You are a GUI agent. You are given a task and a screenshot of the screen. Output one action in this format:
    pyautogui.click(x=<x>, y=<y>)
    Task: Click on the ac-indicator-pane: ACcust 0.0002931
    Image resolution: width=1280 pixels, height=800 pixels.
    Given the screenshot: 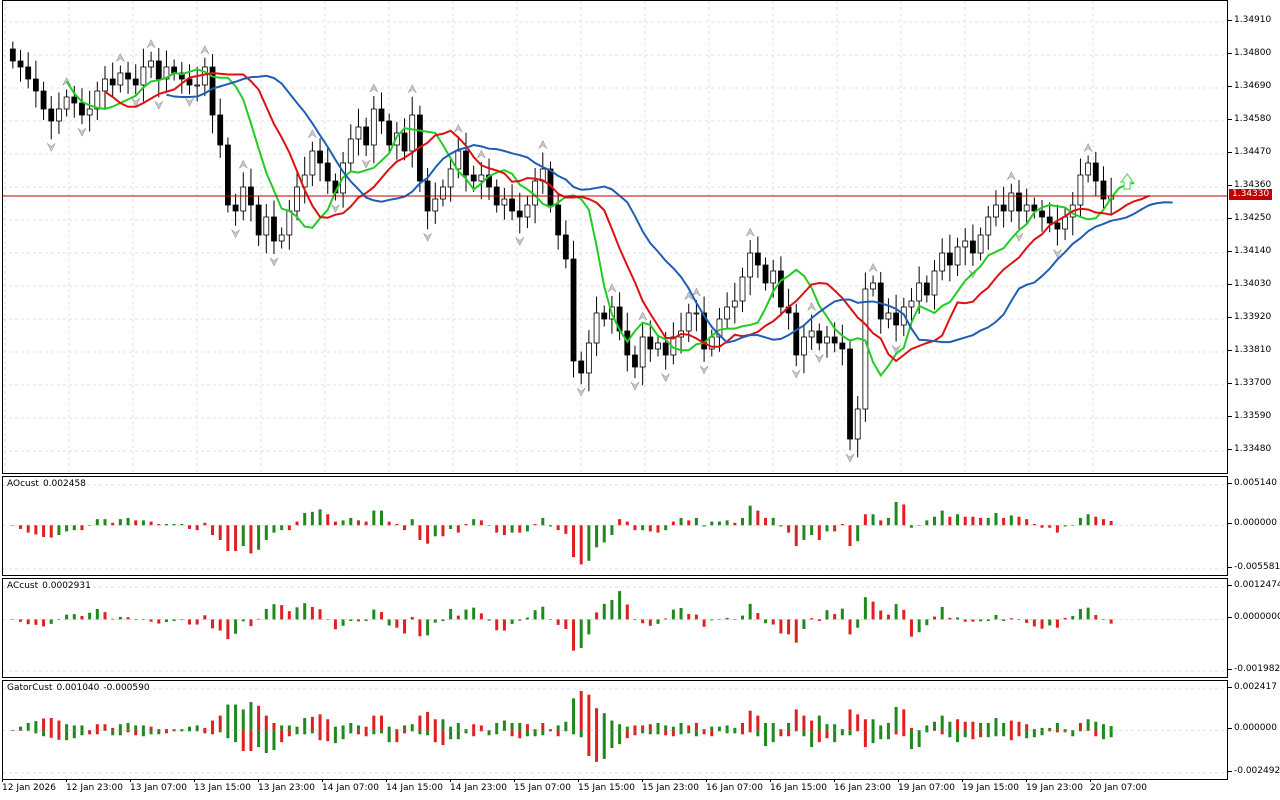 What is the action you would take?
    pyautogui.click(x=615, y=628)
    